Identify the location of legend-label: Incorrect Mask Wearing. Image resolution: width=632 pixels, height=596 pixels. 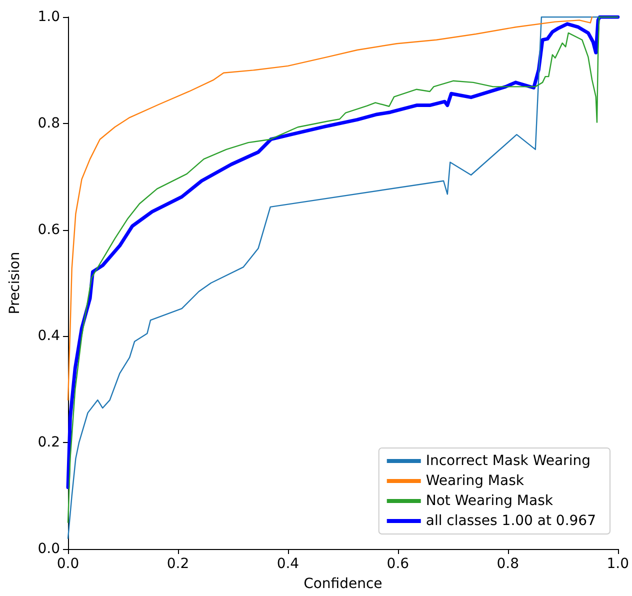
(508, 461).